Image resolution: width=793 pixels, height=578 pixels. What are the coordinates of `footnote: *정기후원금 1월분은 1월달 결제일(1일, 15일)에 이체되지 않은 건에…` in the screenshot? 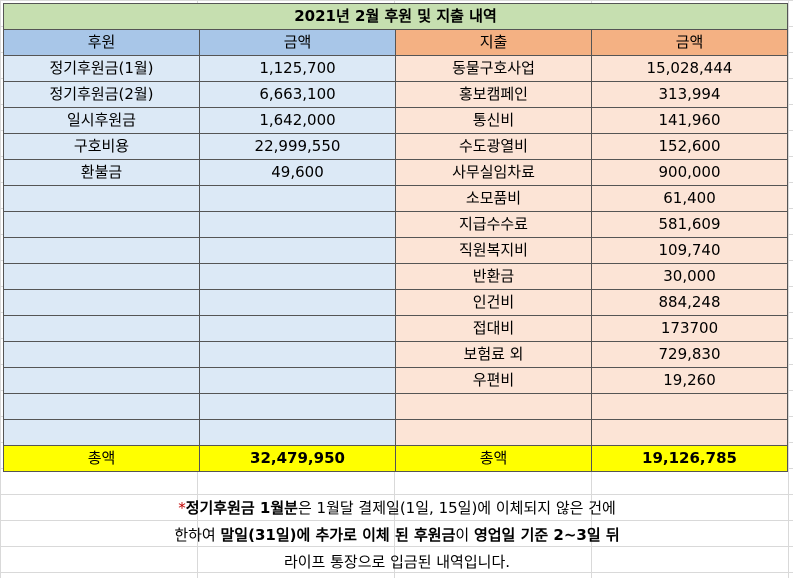 It's located at (397, 535).